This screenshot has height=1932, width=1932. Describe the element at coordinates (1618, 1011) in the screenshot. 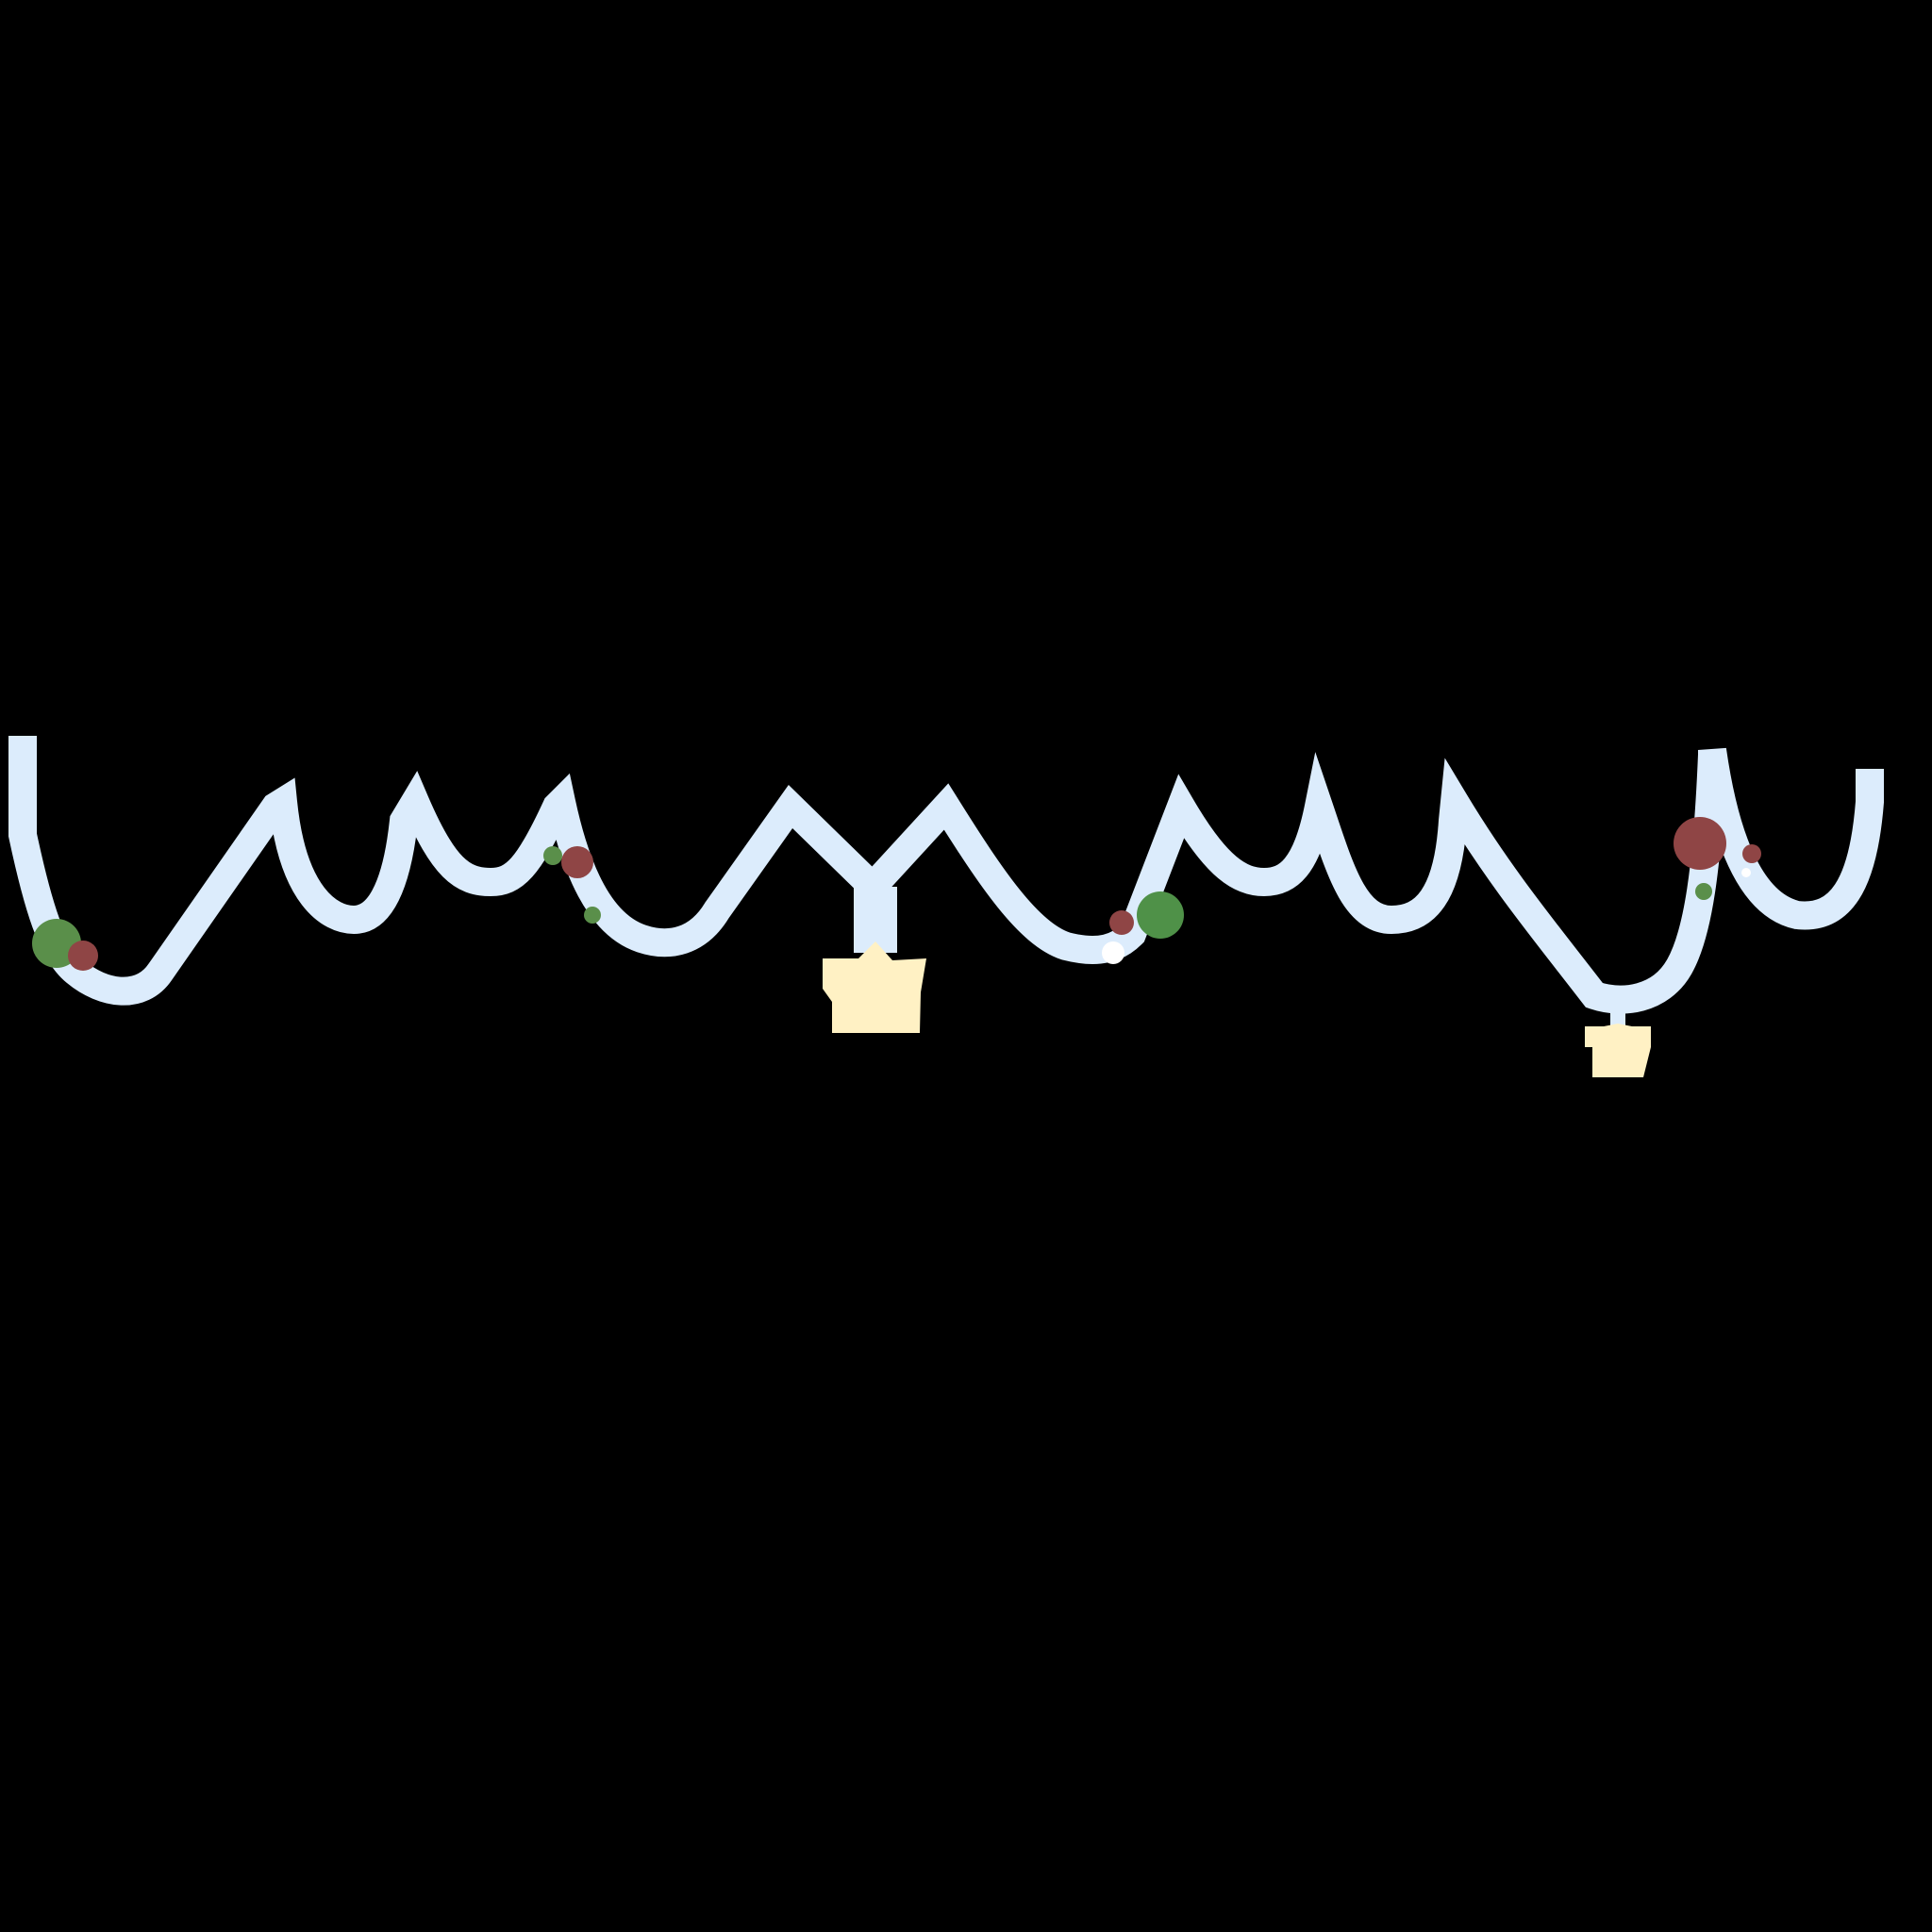

I see `star-hanger` at that location.